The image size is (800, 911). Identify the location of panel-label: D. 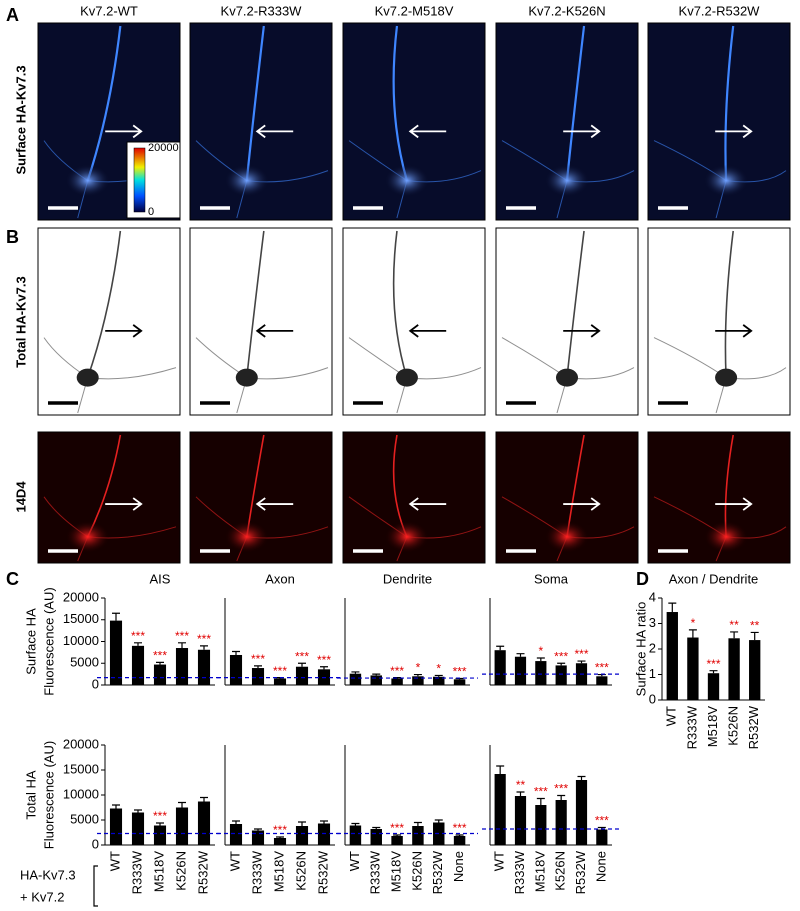
(642, 579).